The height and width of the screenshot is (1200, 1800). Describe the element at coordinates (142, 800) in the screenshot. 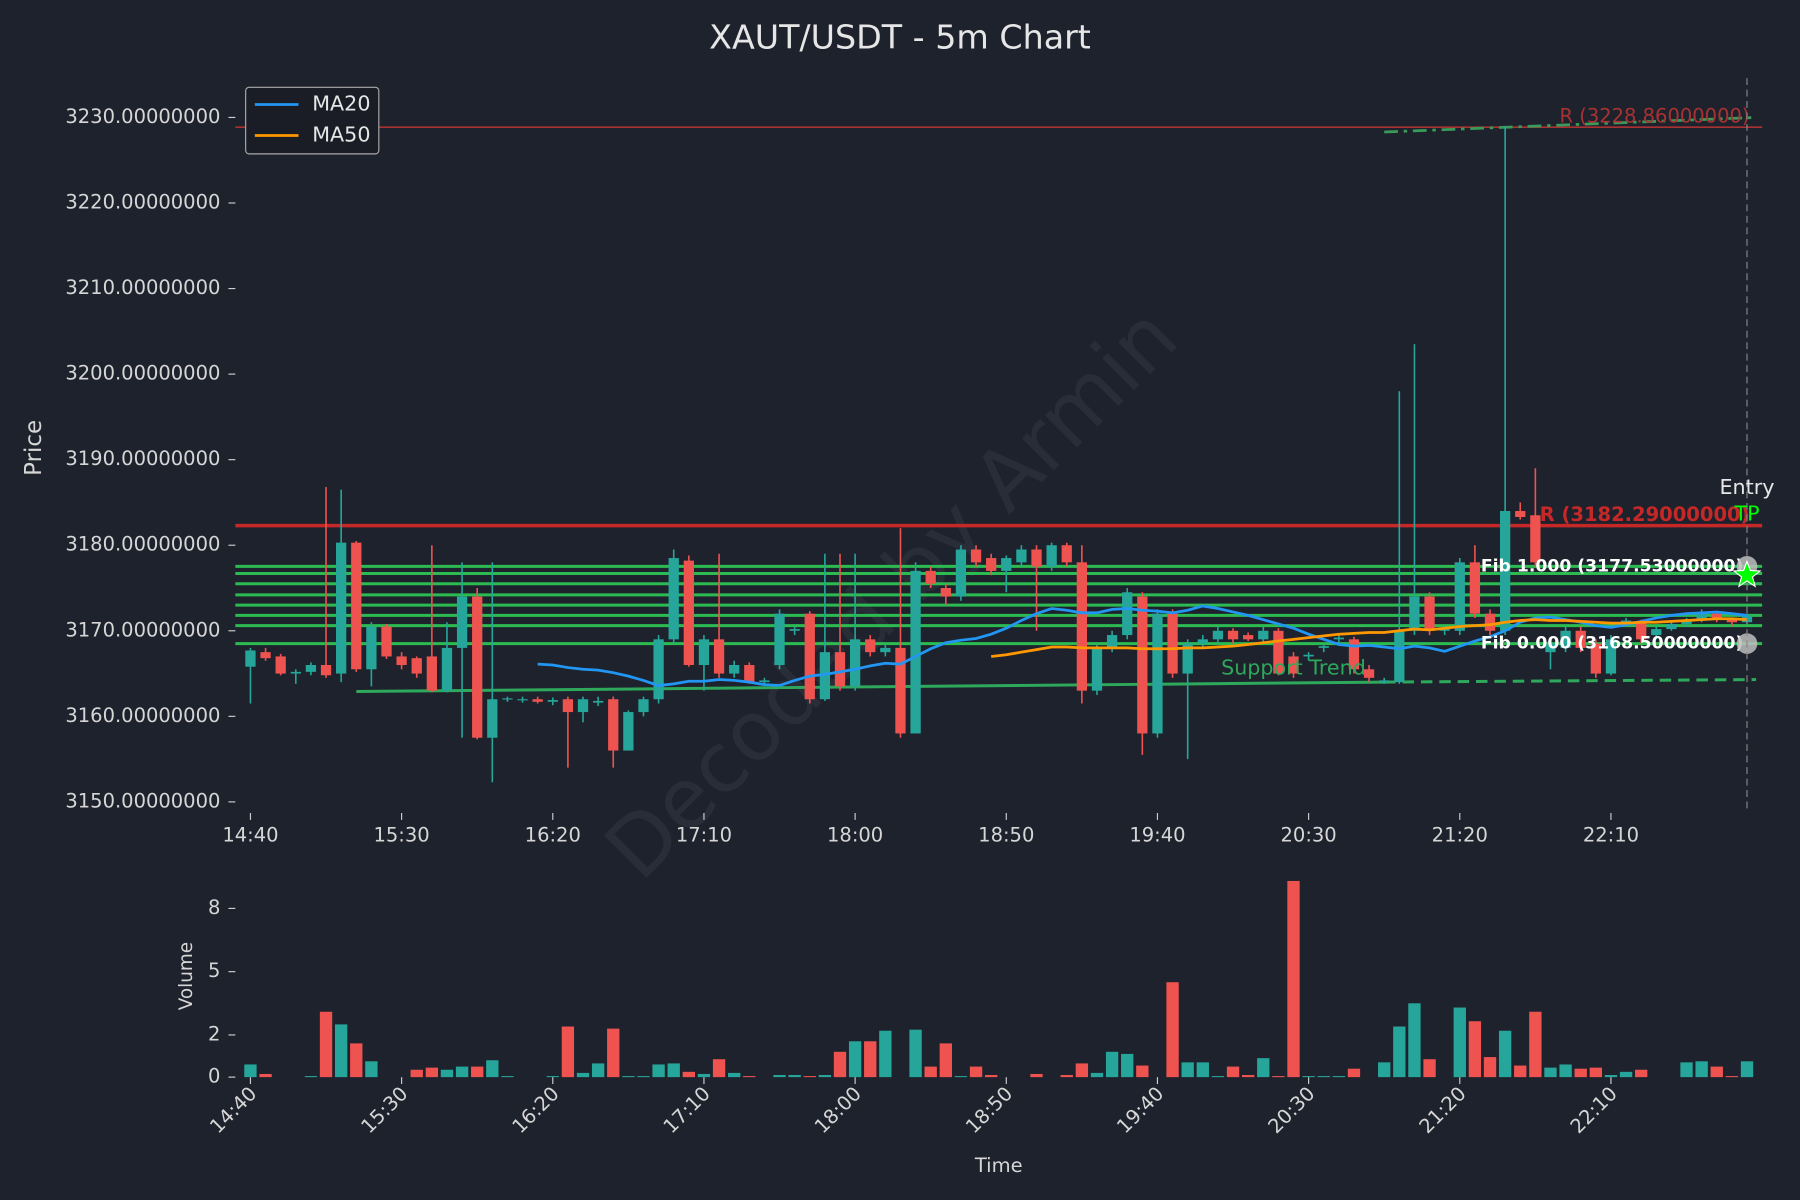

I see `y-tick-label: 3150.00000000` at that location.